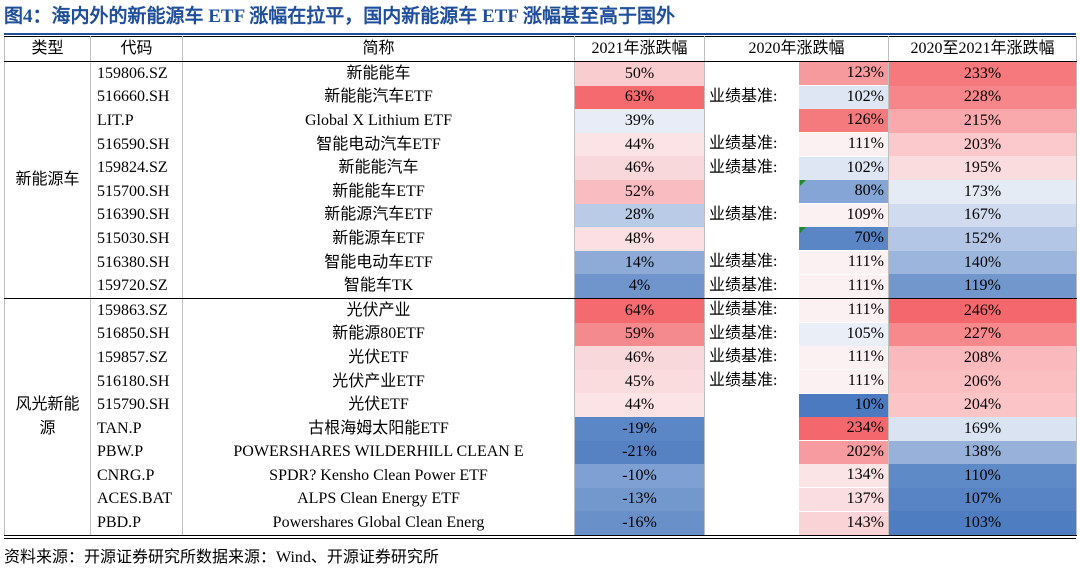 The width and height of the screenshot is (1080, 574). What do you see at coordinates (639, 310) in the screenshot?
I see `change-2021: 64%` at bounding box center [639, 310].